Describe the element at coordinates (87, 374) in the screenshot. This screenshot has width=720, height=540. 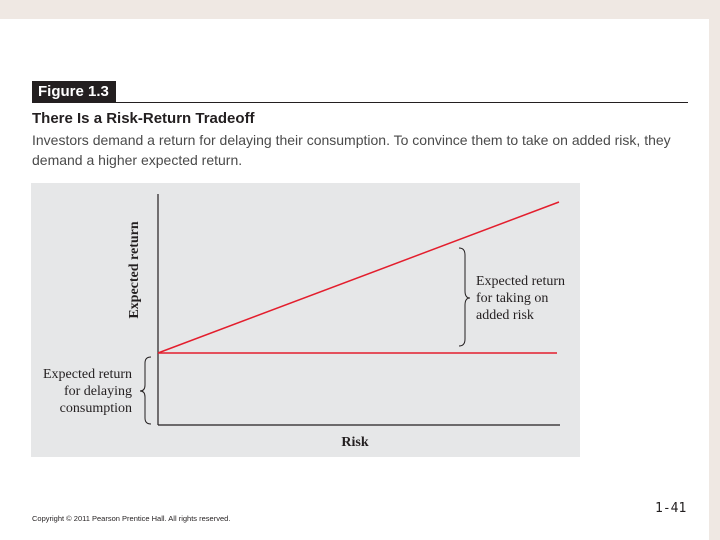
I see `left-annotation-line-1: Expected return` at that location.